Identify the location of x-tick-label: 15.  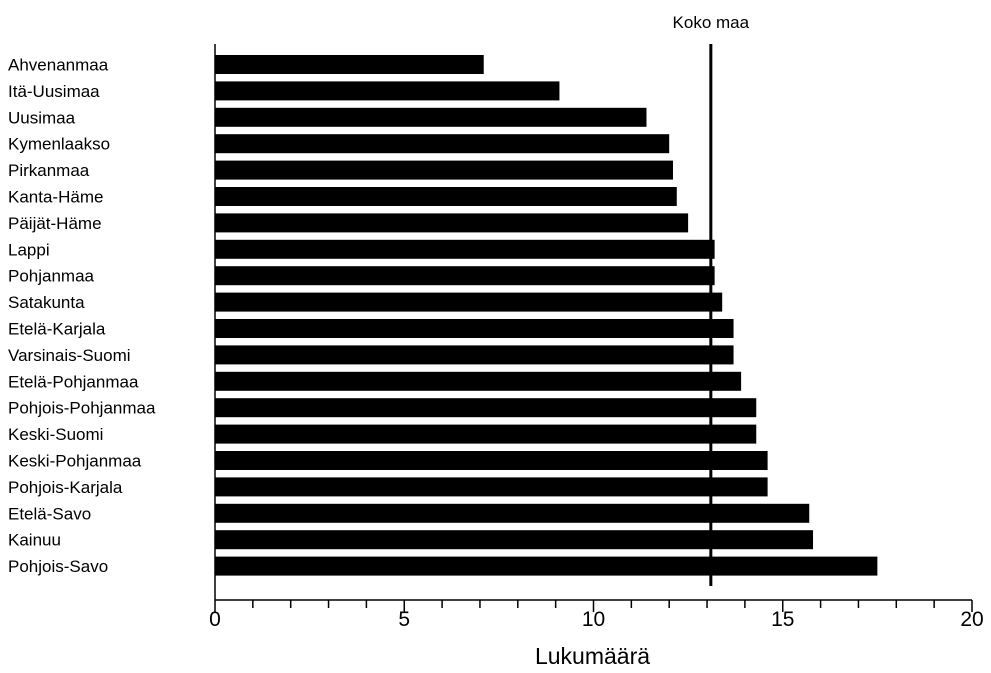
(782, 619).